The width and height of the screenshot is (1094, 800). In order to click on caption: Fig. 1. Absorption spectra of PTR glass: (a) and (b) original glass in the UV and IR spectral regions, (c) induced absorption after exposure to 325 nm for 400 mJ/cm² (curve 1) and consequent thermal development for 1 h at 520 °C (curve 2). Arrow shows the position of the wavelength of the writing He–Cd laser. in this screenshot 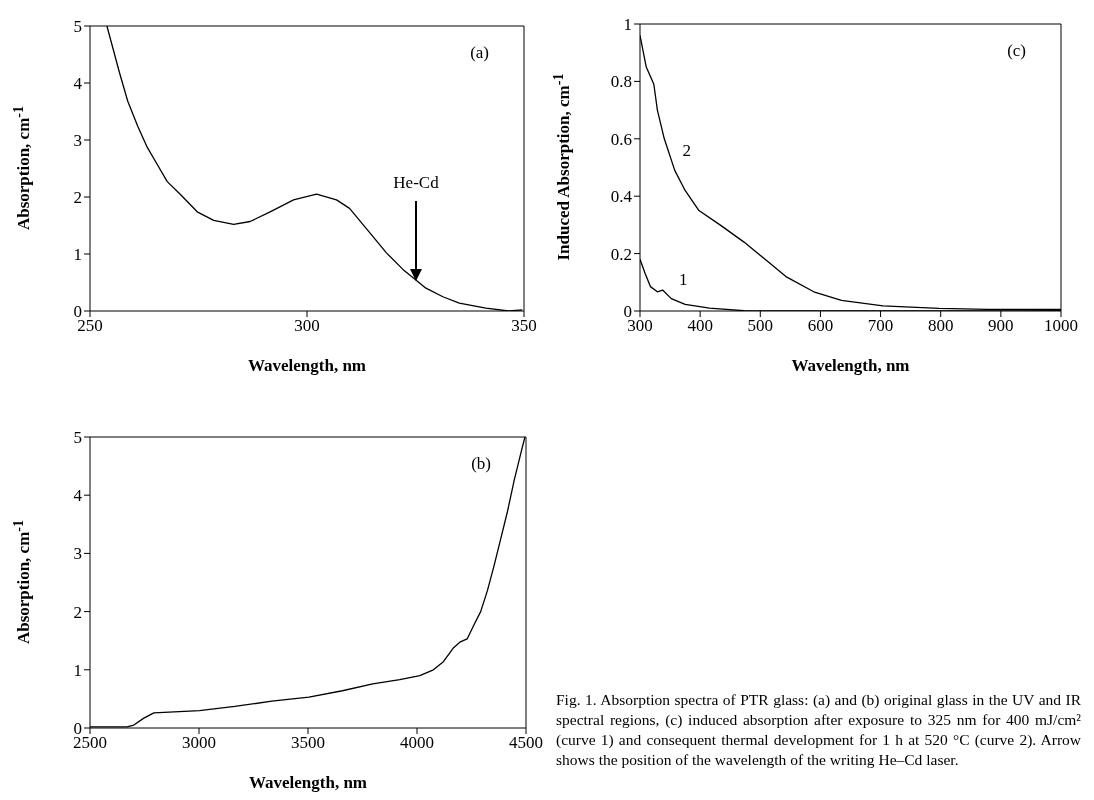, I will do `click(818, 730)`.